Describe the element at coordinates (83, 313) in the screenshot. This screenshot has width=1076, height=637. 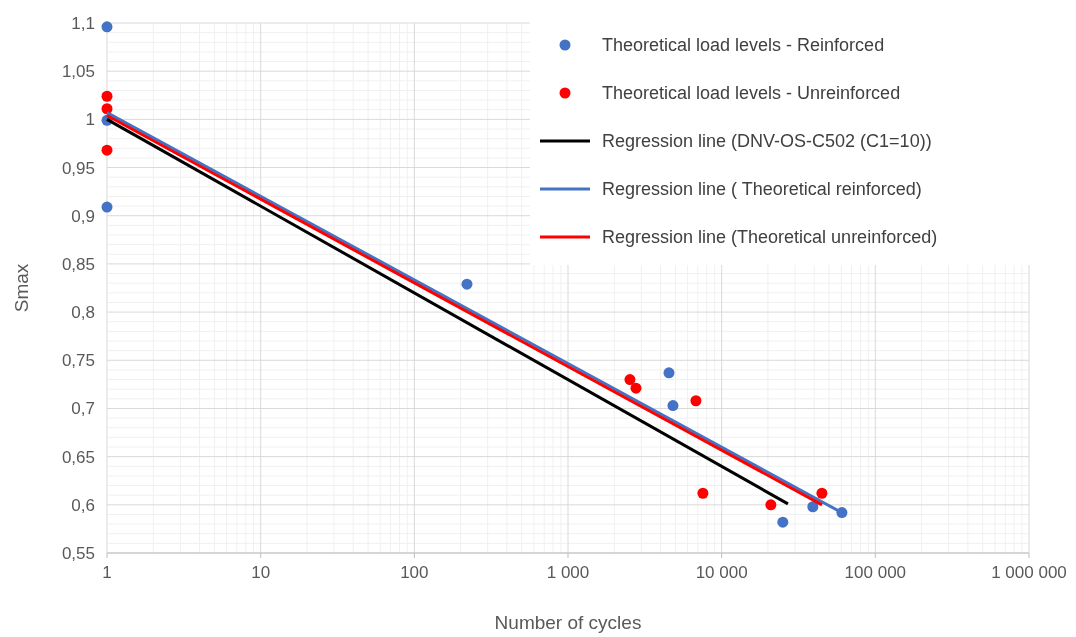
I see `y-tick-label: 0,8` at that location.